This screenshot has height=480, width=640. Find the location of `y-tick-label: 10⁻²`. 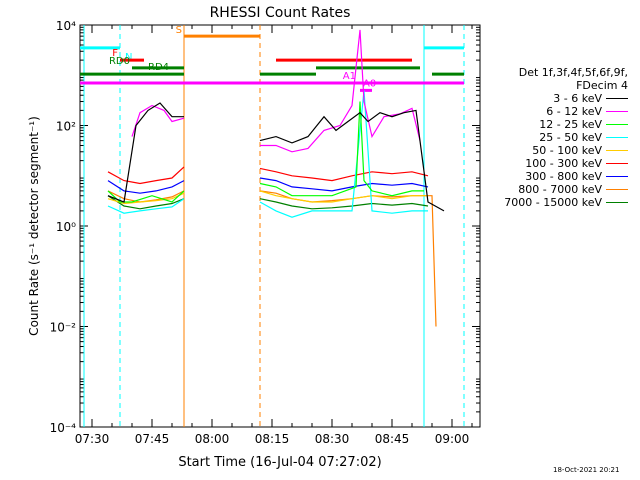

y-tick-label: 10⁻² is located at coordinates (63, 328).